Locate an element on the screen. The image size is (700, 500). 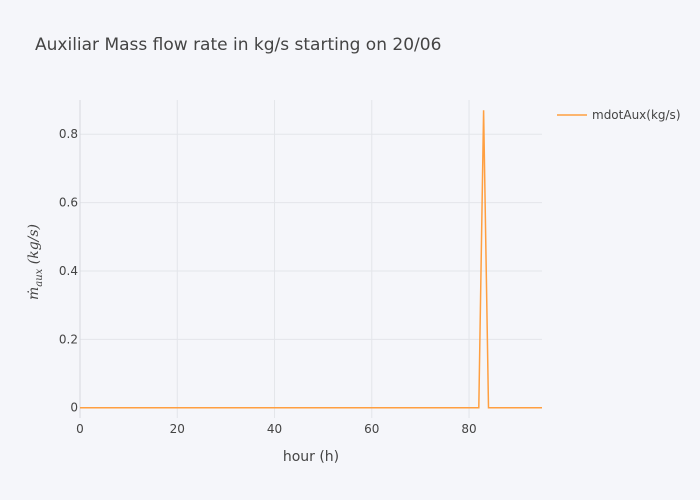
y-tick-label: 0.6 is located at coordinates (68, 203).